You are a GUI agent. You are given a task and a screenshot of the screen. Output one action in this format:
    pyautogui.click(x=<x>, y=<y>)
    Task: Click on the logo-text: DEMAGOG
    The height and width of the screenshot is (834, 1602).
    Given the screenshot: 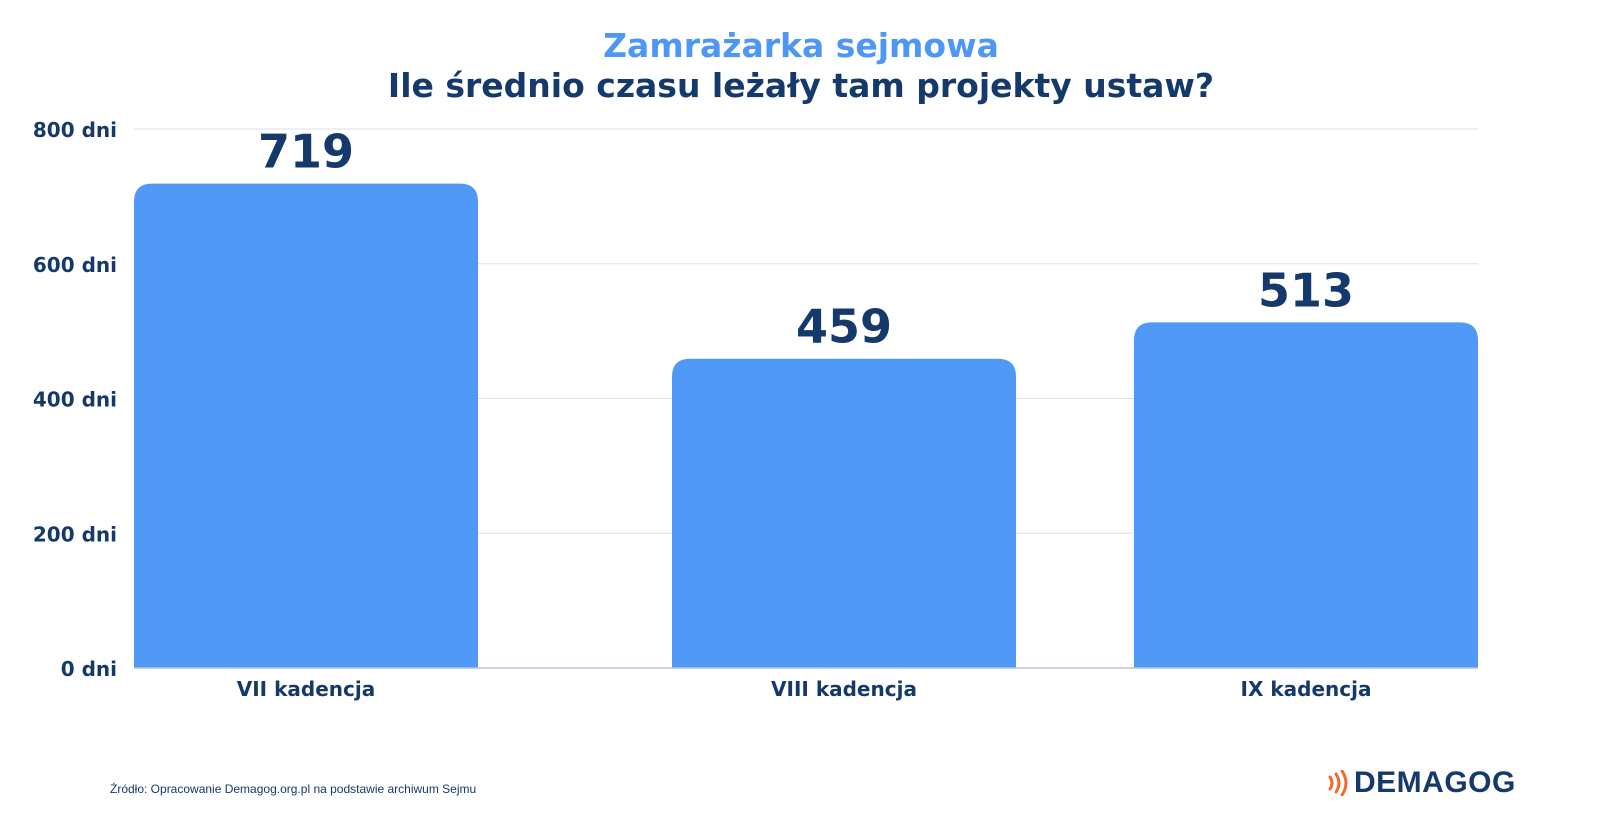 What is the action you would take?
    pyautogui.click(x=1435, y=782)
    